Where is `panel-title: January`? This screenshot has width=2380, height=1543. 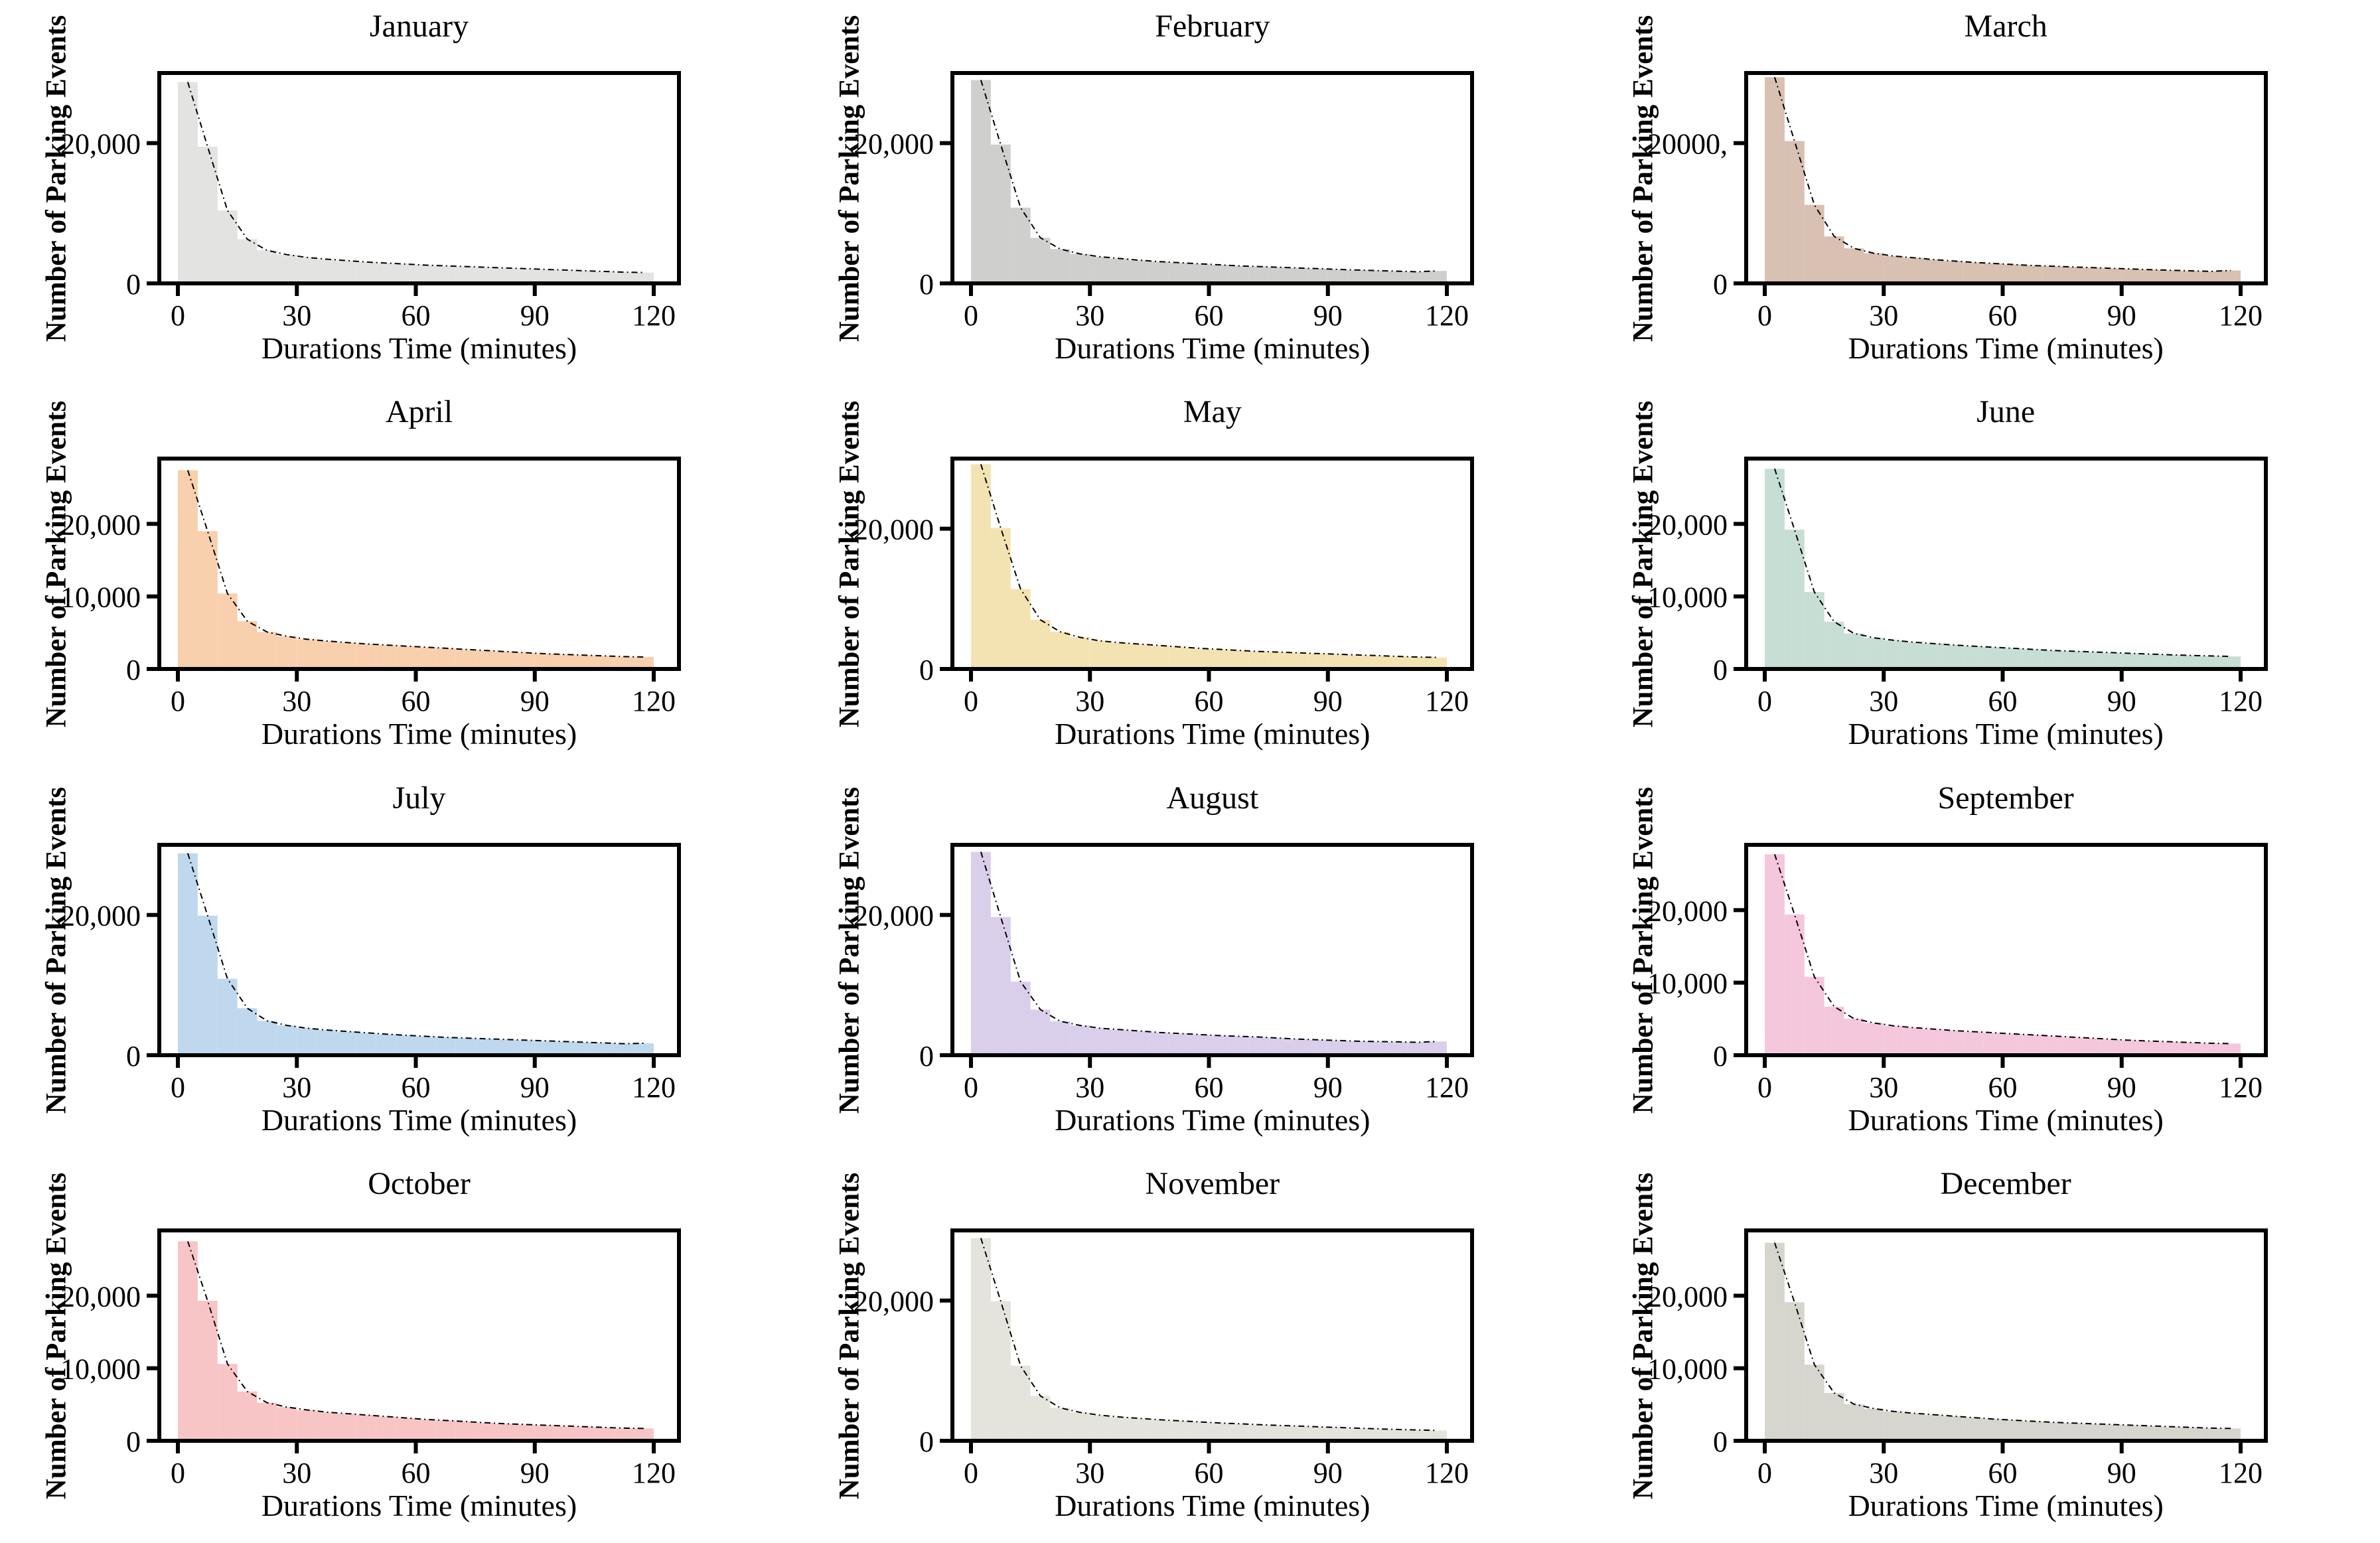
panel-title: January is located at coordinates (419, 27).